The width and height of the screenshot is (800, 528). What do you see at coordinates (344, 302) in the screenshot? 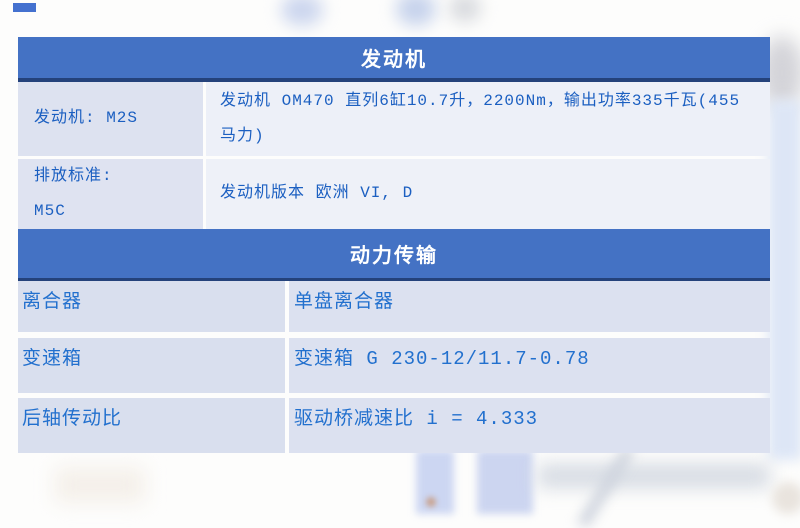
I see `clutch-value: 单盘离合器` at bounding box center [344, 302].